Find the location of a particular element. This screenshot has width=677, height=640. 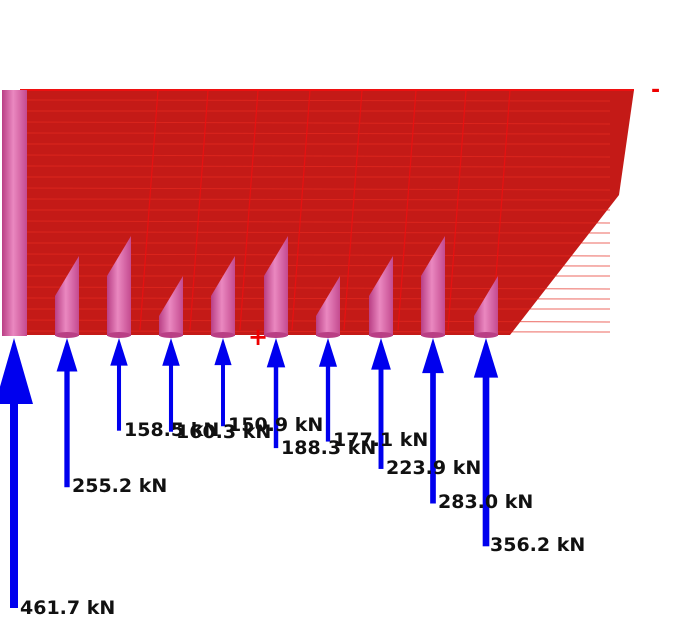

reaction-label-6: 177.1 kN is located at coordinates (380, 440).